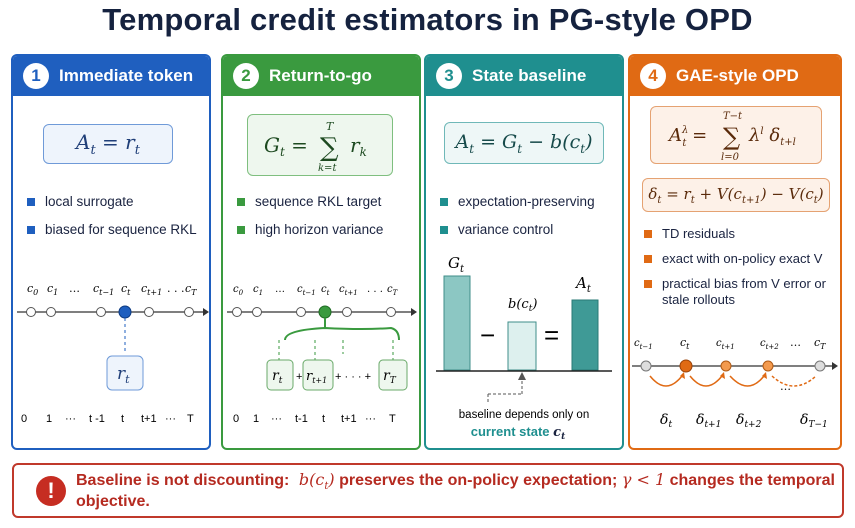  What do you see at coordinates (455, 491) in the screenshot?
I see `footer-end: changes the temporal objective.` at bounding box center [455, 491].